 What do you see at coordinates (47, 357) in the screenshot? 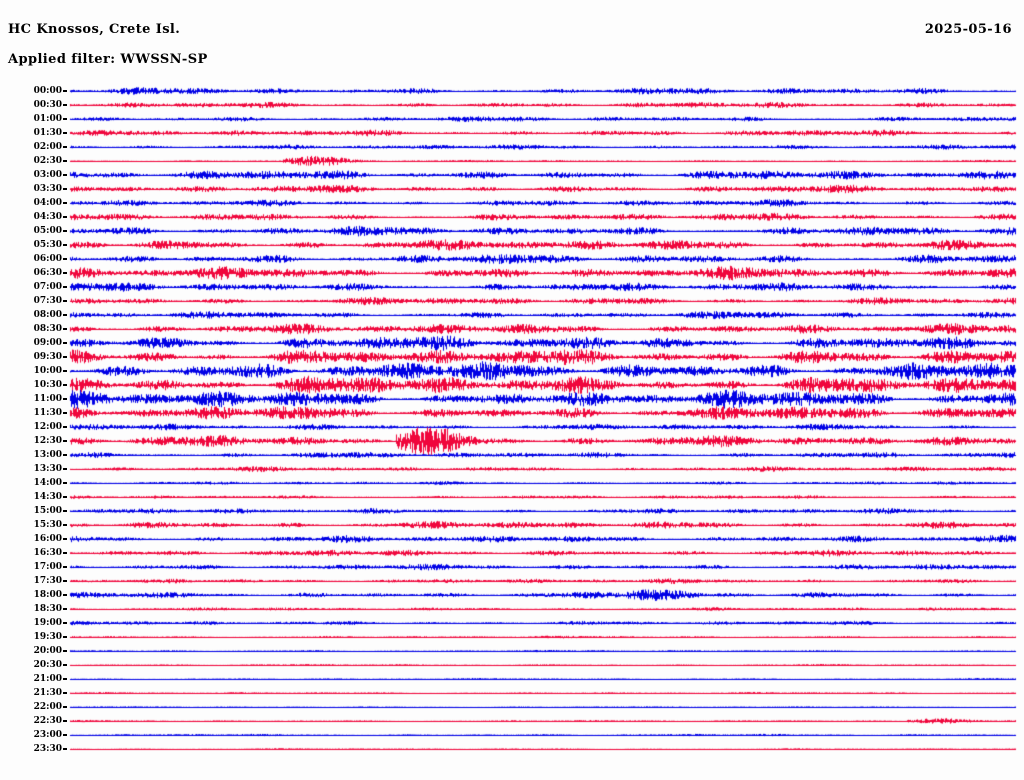
I see `row-time-label: 09:30` at bounding box center [47, 357].